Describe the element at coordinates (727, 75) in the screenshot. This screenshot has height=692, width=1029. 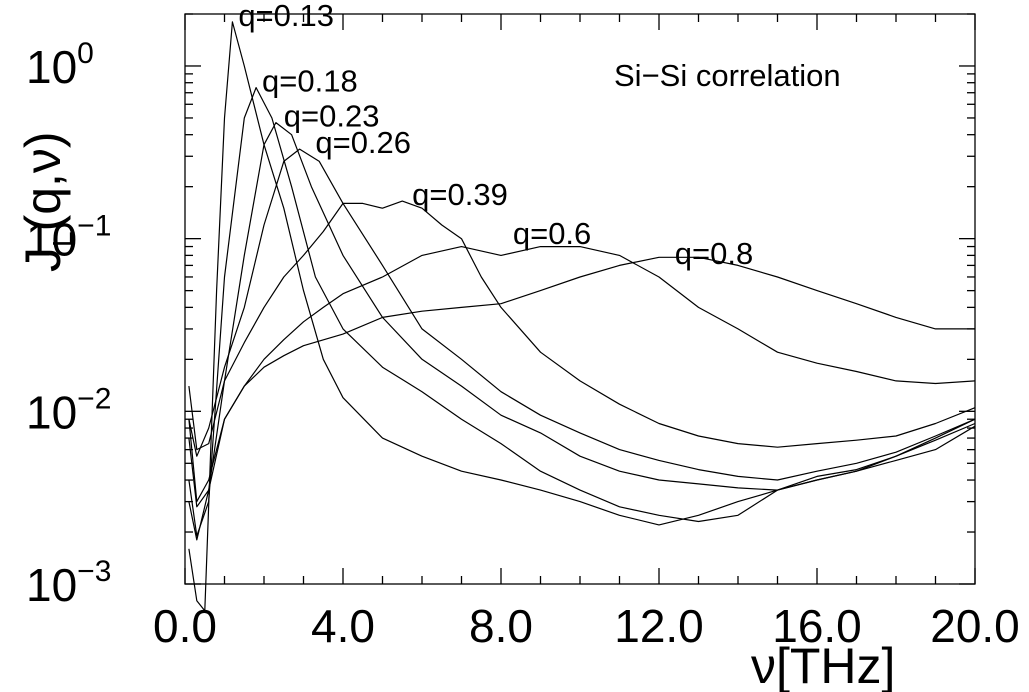
I see `chart-annotation: Si−Si correlation` at that location.